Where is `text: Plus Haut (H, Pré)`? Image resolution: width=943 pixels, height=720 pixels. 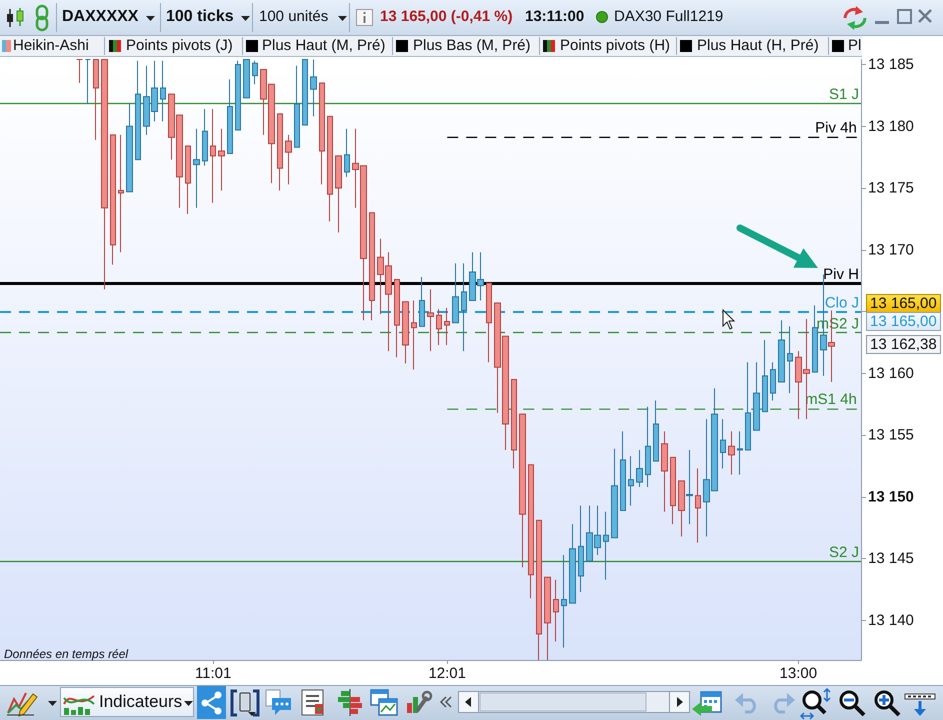 text: Plus Haut (H, Pré) is located at coordinates (758, 46).